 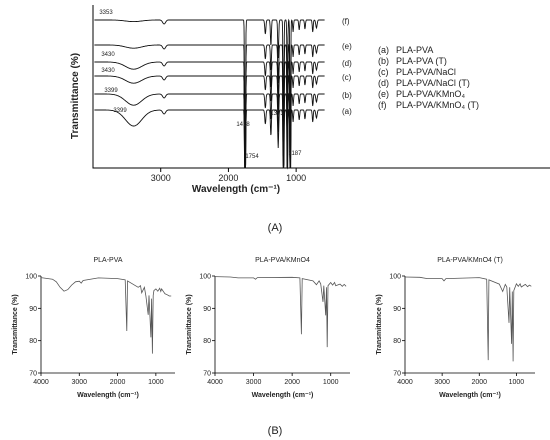 I want to click on panel-a-peak-label: 3353, so click(x=106, y=13).